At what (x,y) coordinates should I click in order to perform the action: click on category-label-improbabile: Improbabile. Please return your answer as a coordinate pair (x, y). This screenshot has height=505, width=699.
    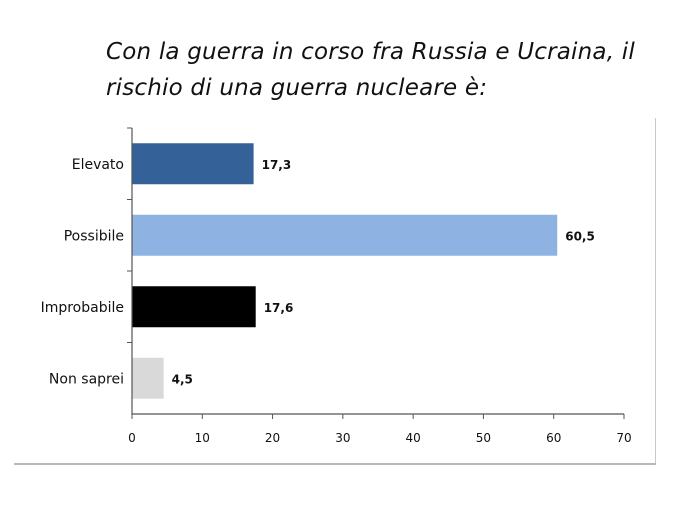
    Looking at the image, I should click on (82, 308).